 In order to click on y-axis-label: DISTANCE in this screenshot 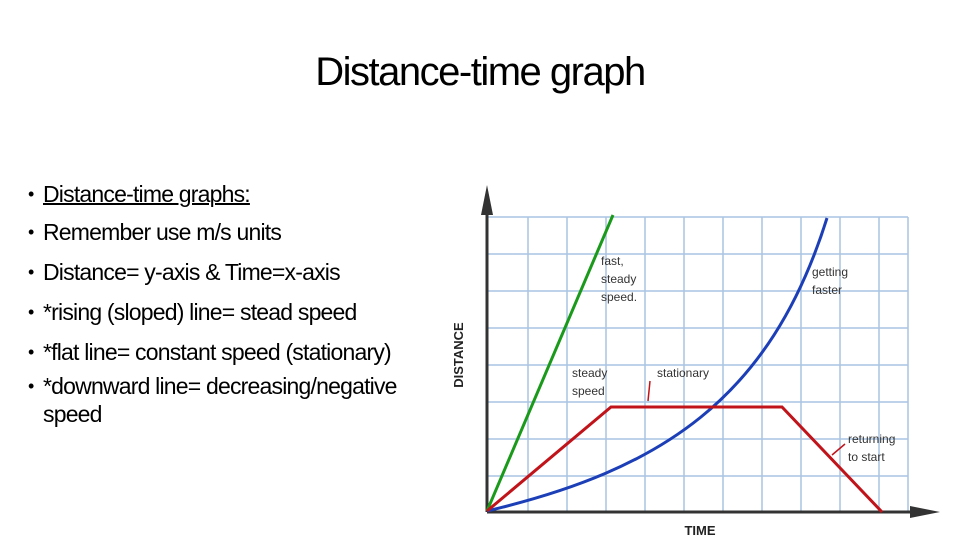, I will do `click(458, 355)`.